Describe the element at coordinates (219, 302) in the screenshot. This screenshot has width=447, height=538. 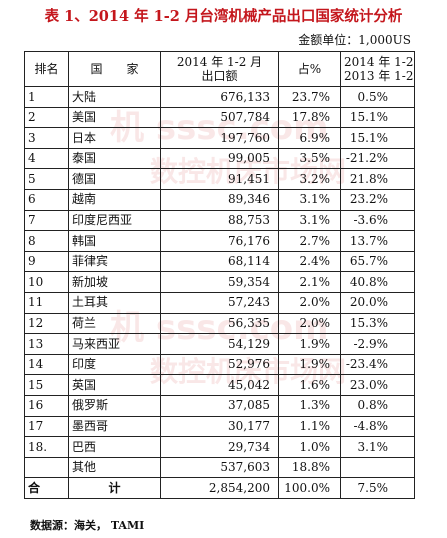
I see `table-row: 11 土耳其 57,243 2.0% 20.0%` at that location.